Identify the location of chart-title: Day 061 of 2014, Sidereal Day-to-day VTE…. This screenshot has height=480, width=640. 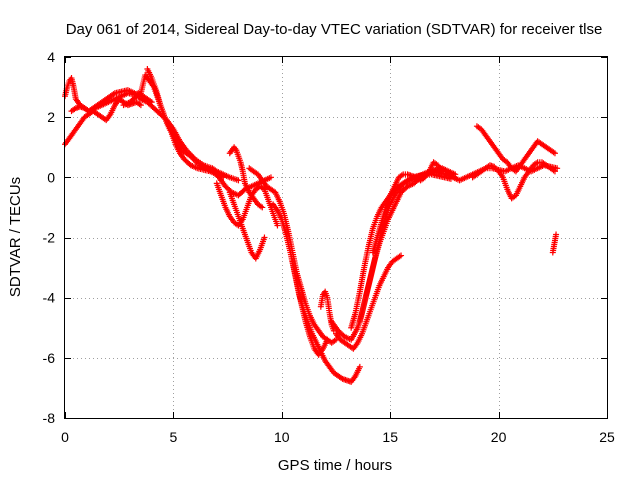
(334, 29).